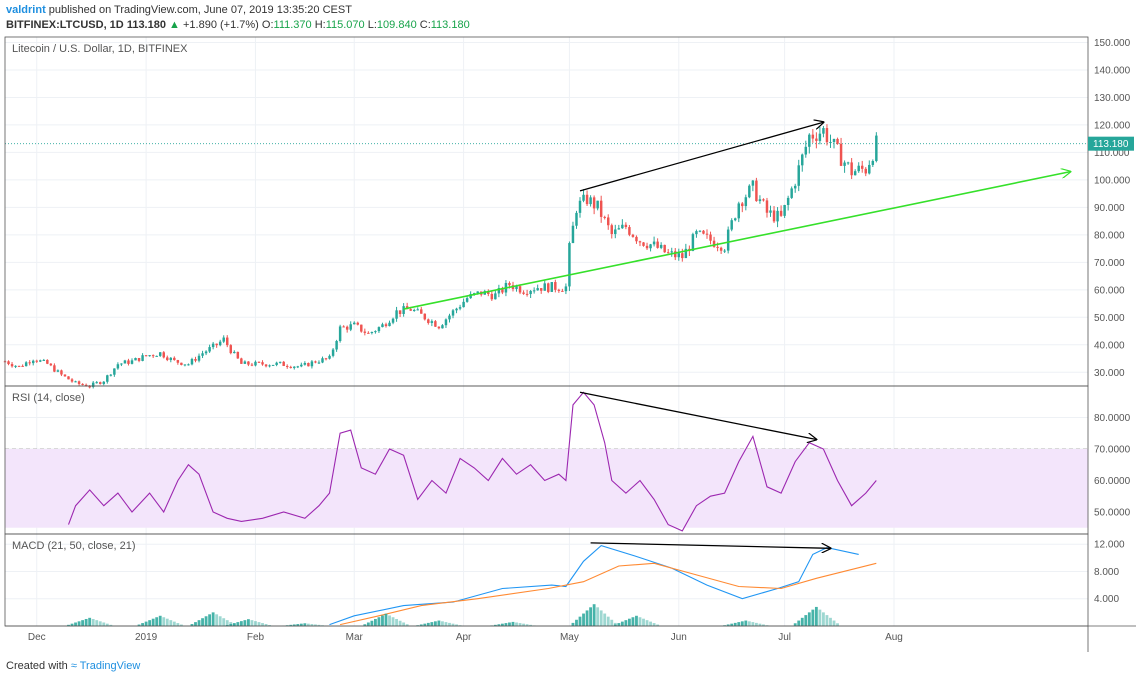 This screenshot has width=1140, height=681. What do you see at coordinates (110, 666) in the screenshot?
I see `tradingview-brand: TradingView` at bounding box center [110, 666].